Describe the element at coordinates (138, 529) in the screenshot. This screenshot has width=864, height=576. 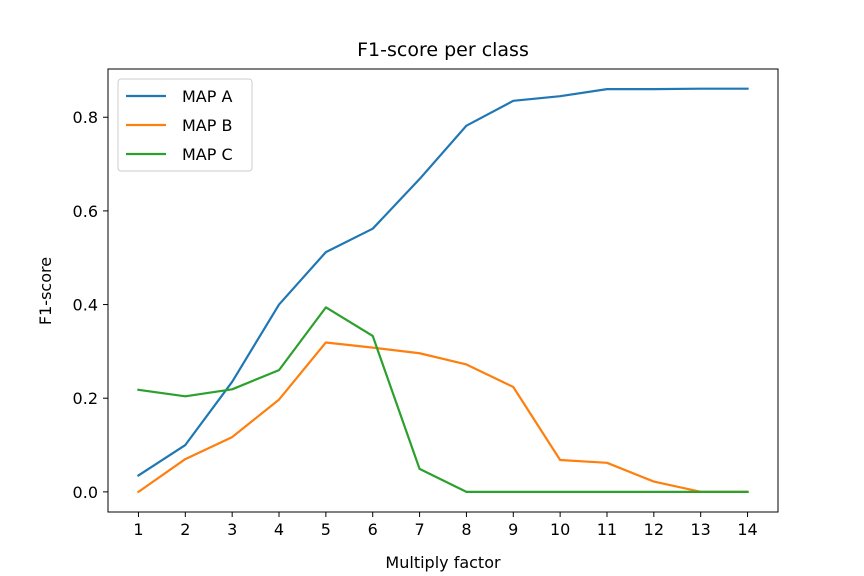
I see `x-tick-label: 1` at that location.